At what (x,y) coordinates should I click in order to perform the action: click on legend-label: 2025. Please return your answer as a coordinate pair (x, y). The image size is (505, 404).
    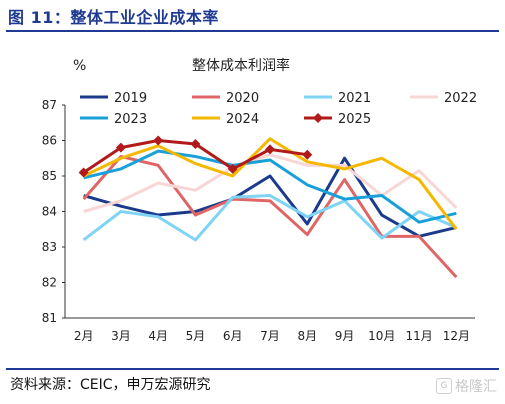
    Looking at the image, I should click on (354, 119).